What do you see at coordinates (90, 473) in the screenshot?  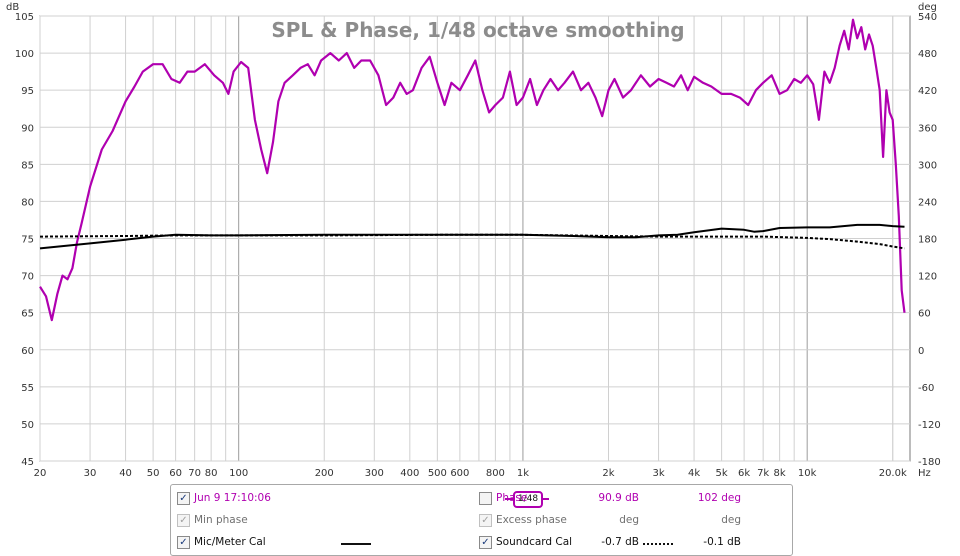 I see `x-tick-label: 30` at bounding box center [90, 473].